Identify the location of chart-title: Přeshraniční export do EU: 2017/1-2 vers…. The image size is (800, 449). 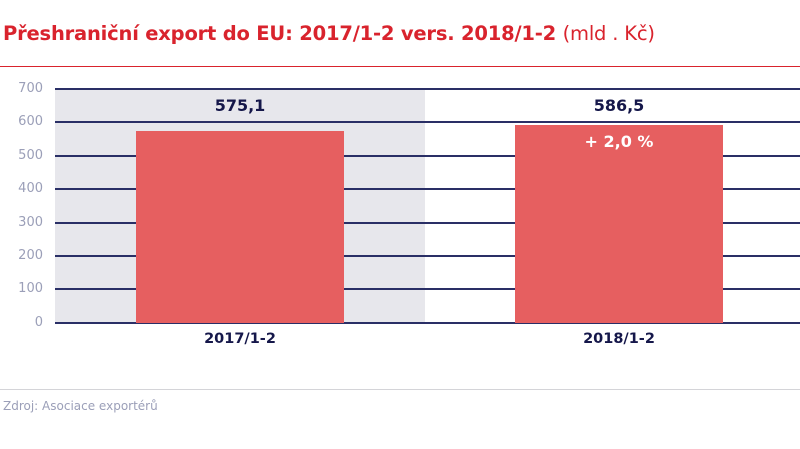
(329, 33).